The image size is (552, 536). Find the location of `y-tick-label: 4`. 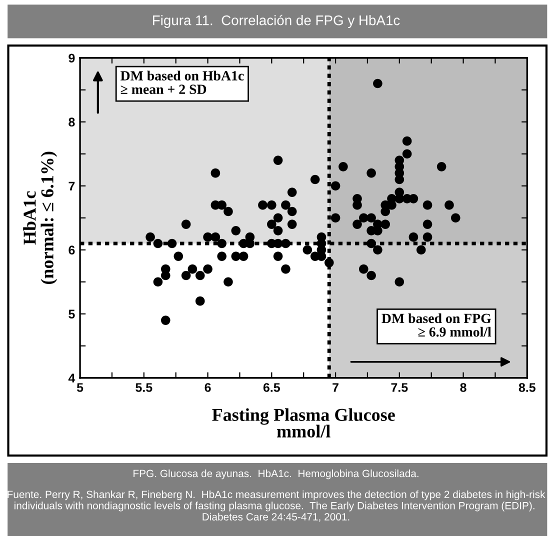

y-tick-label: 4 is located at coordinates (72, 378).